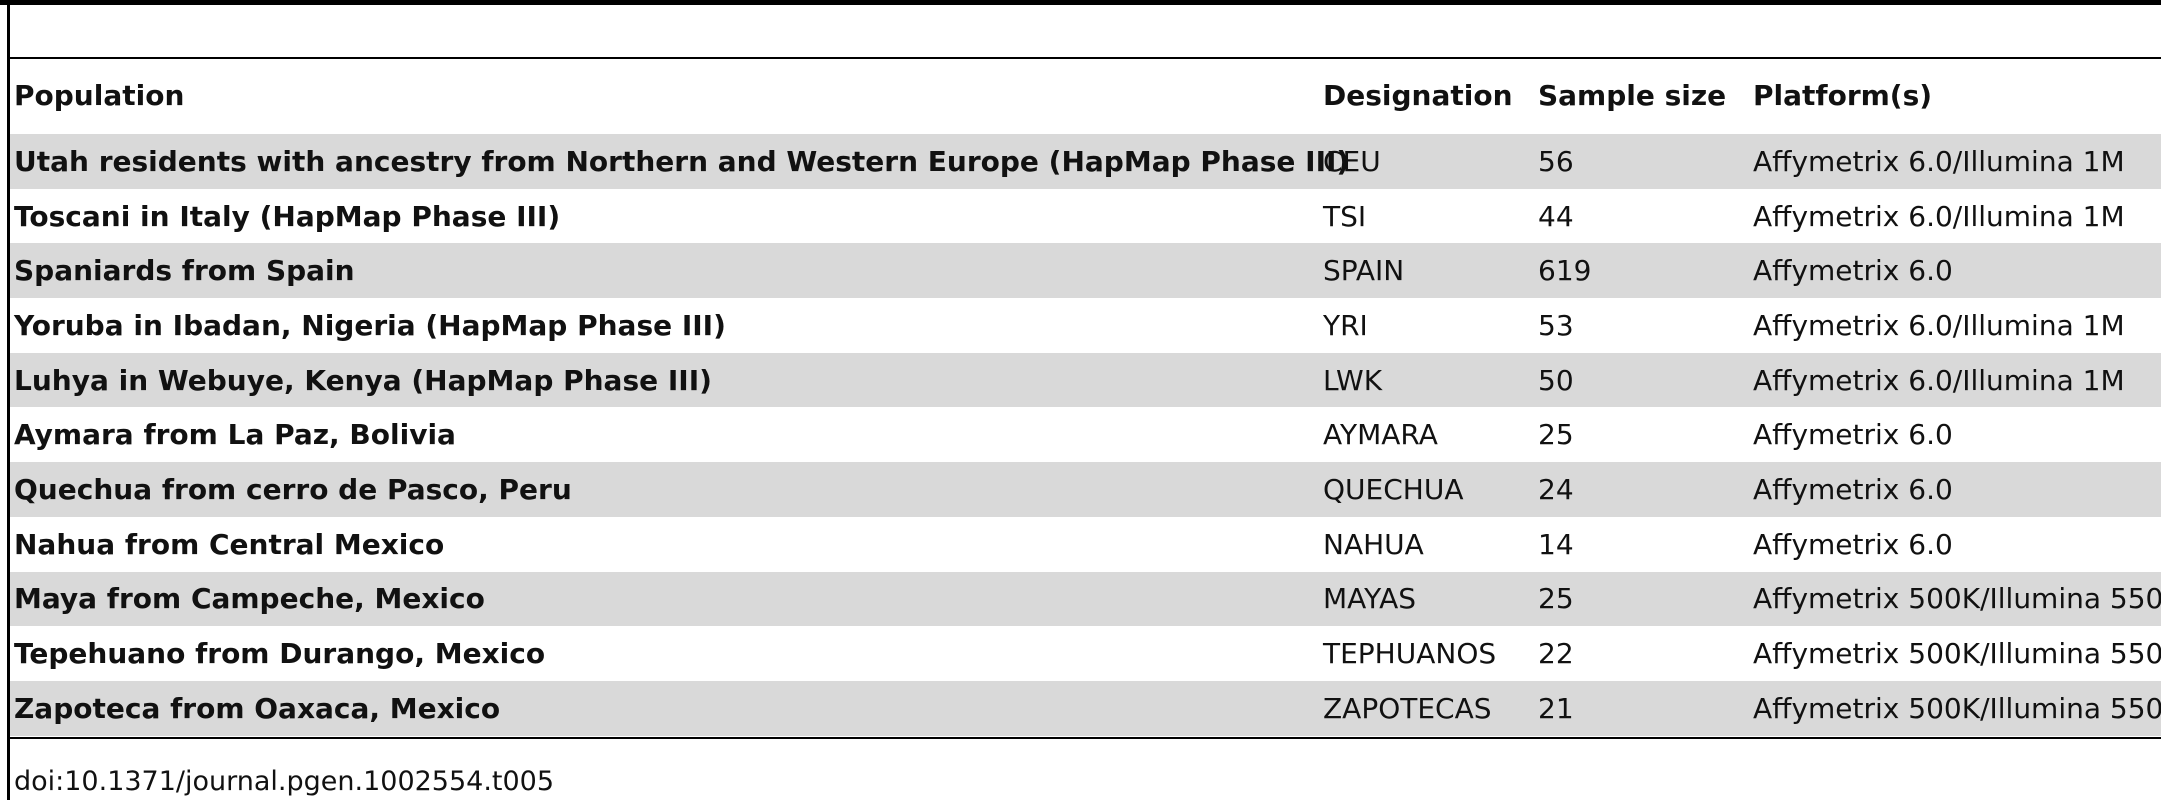 The width and height of the screenshot is (2161, 800). What do you see at coordinates (257, 708) in the screenshot?
I see `table-cell: Zapoteca from Oaxaca, Mexico` at bounding box center [257, 708].